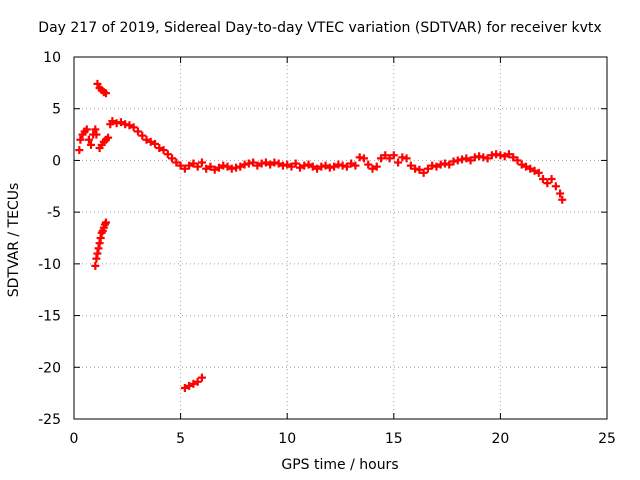  Describe the element at coordinates (500, 439) in the screenshot. I see `x-tick-label: 20` at that location.